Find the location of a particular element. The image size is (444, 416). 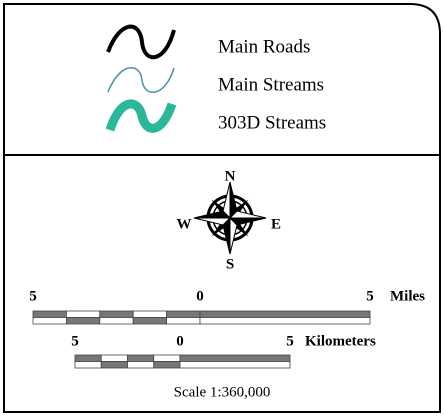

legend-label: Main Streams is located at coordinates (271, 84).